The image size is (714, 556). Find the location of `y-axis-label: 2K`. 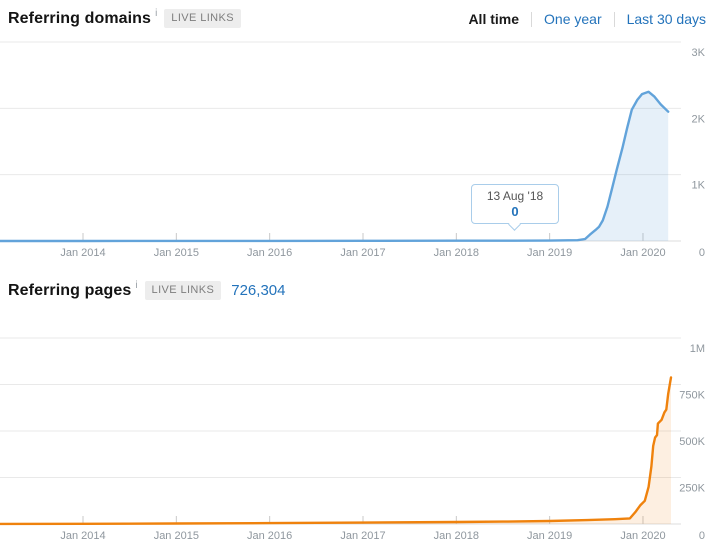

y-axis-label: 2K is located at coordinates (699, 119).